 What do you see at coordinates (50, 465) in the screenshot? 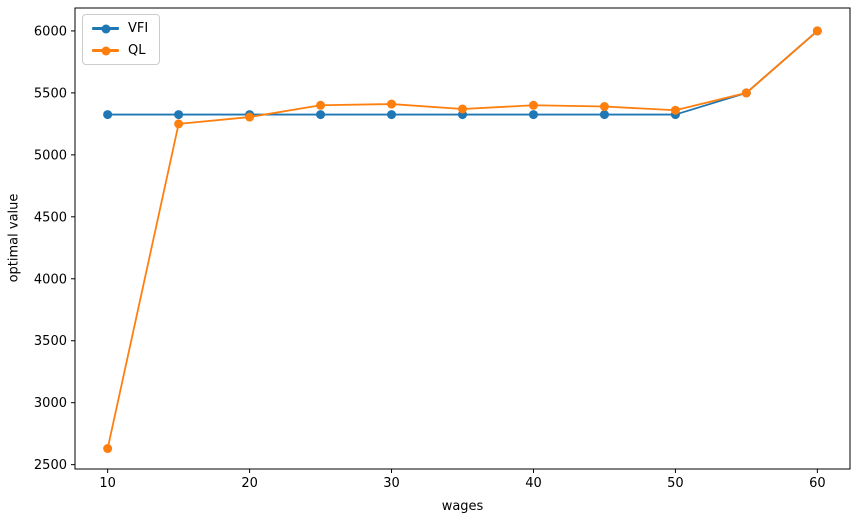
I see `y-tick-label: 2500` at bounding box center [50, 465].